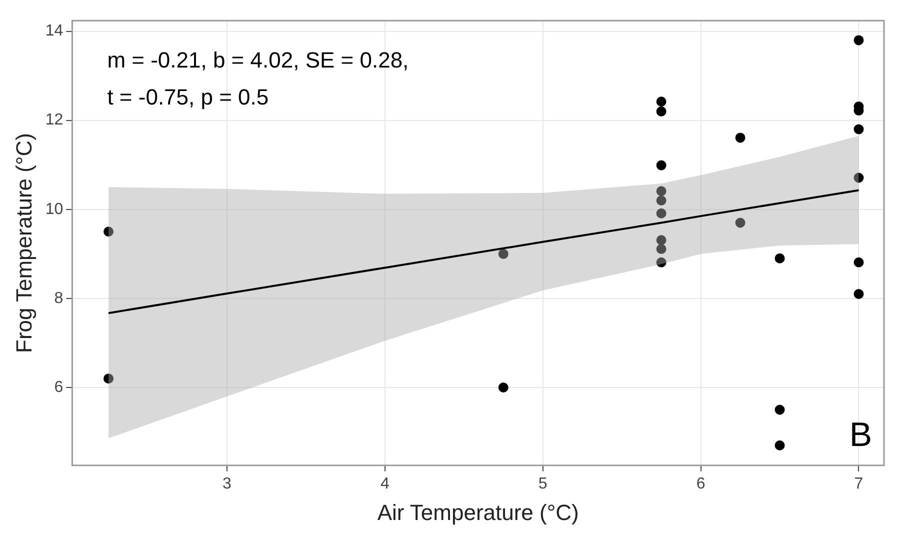  I want to click on x-tick-label: 5, so click(543, 483).